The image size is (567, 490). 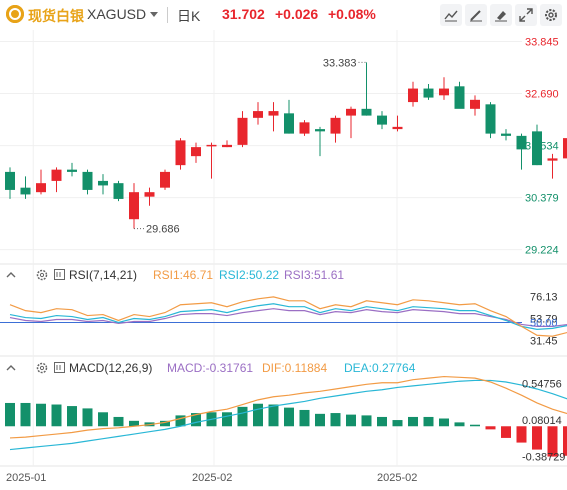 What do you see at coordinates (189, 16) in the screenshot?
I see `period-selector: 日K` at bounding box center [189, 16].